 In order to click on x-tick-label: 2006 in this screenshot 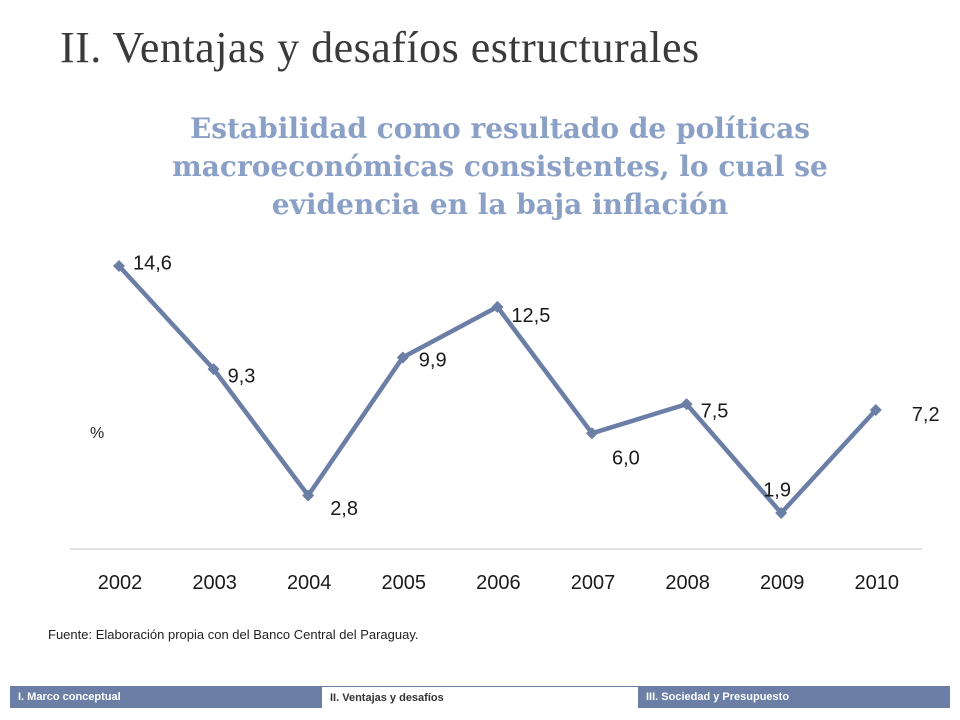, I will do `click(498, 583)`.